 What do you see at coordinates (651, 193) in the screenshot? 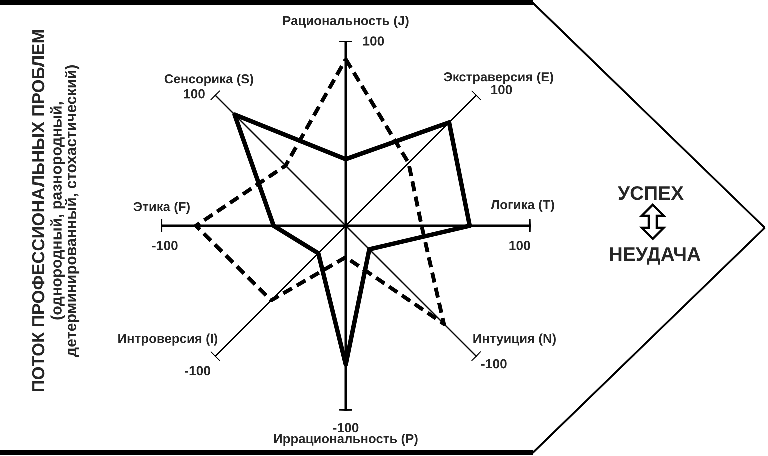
I see `text: УСПЕХ` at bounding box center [651, 193].